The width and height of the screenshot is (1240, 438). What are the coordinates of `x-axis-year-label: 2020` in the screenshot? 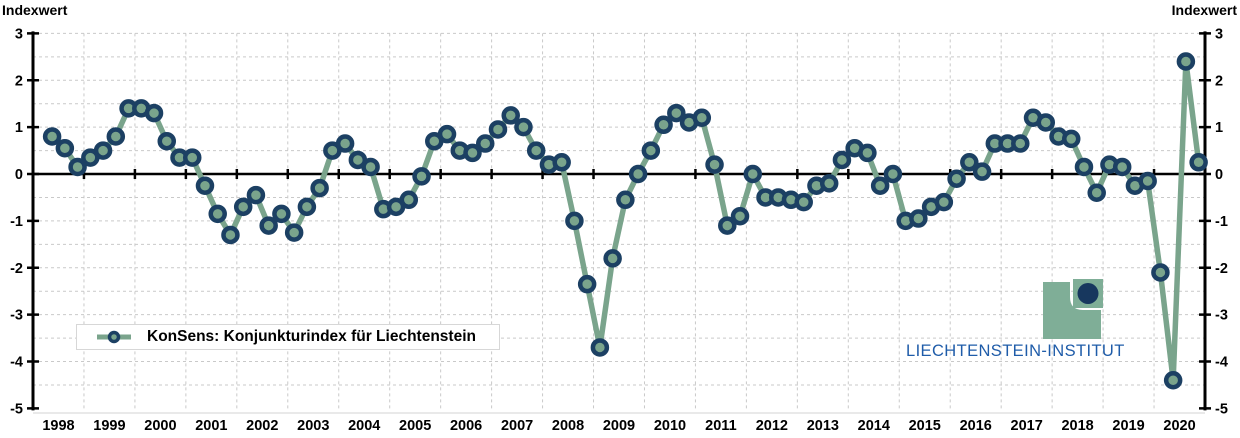 It's located at (1179, 426).